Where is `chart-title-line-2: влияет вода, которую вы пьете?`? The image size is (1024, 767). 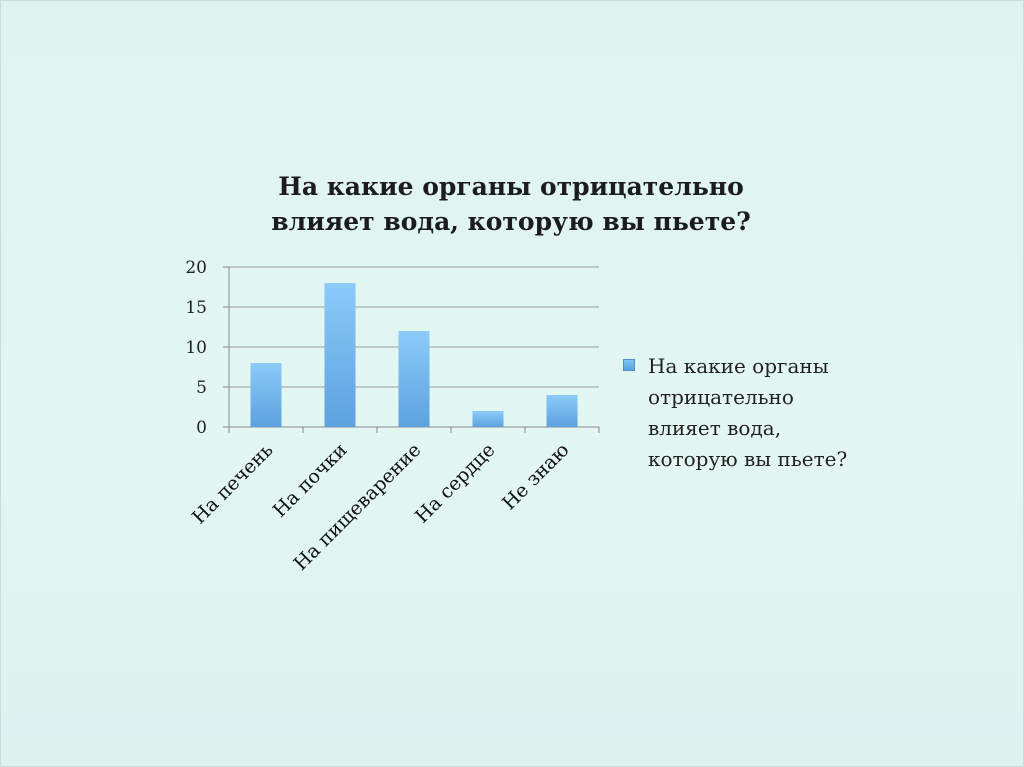
chart-title-line-2: влияет вода, которую вы пьете? is located at coordinates (511, 221).